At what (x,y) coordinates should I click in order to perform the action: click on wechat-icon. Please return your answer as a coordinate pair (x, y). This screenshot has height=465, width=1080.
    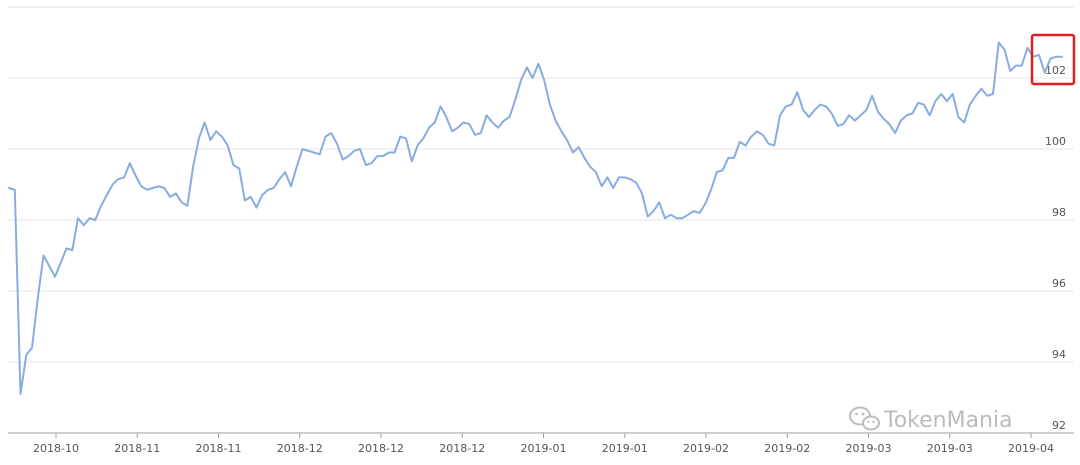
    Looking at the image, I should click on (864, 418).